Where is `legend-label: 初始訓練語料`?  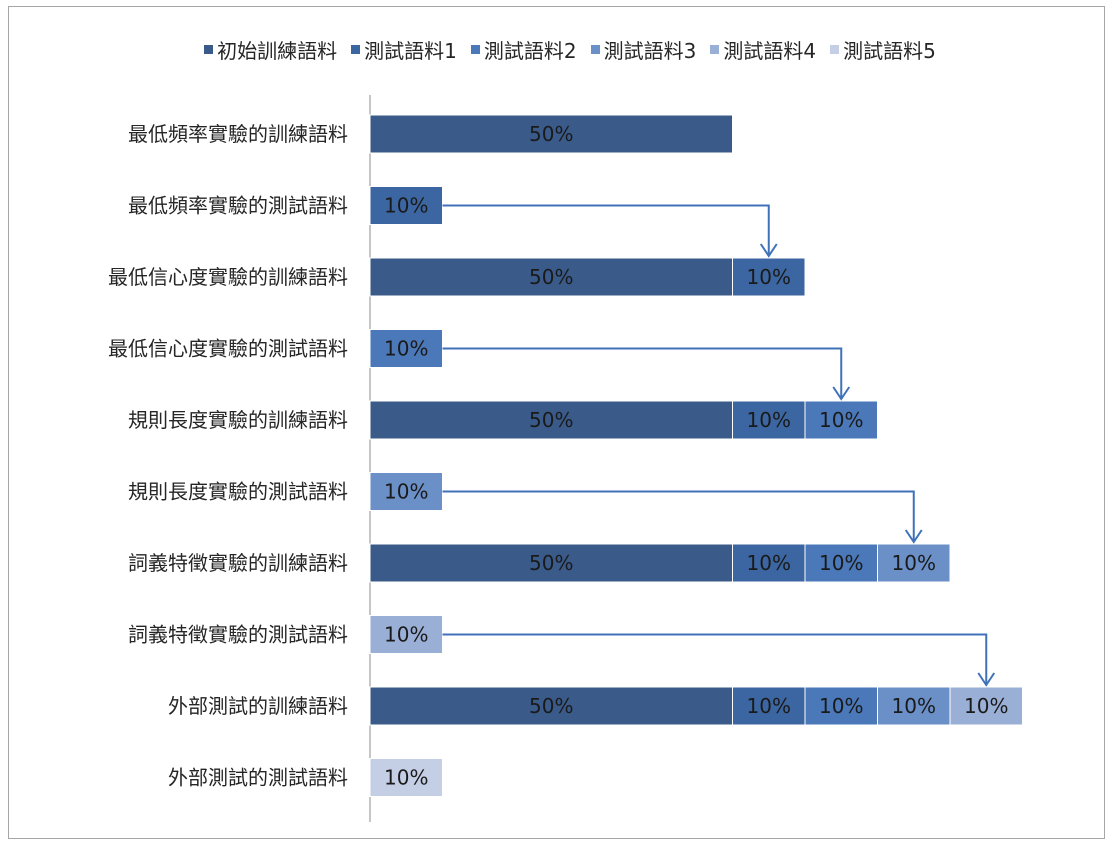 legend-label: 初始訓練語料 is located at coordinates (277, 50).